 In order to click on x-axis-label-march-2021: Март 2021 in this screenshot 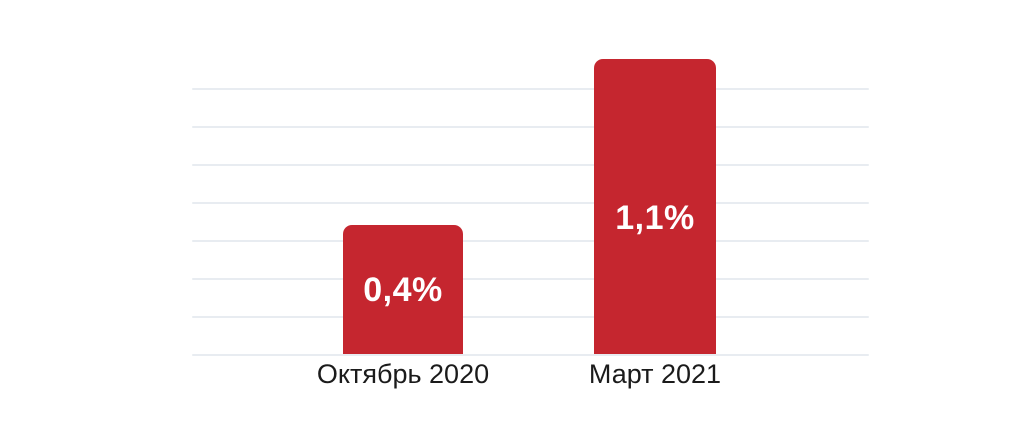, I will do `click(655, 374)`.